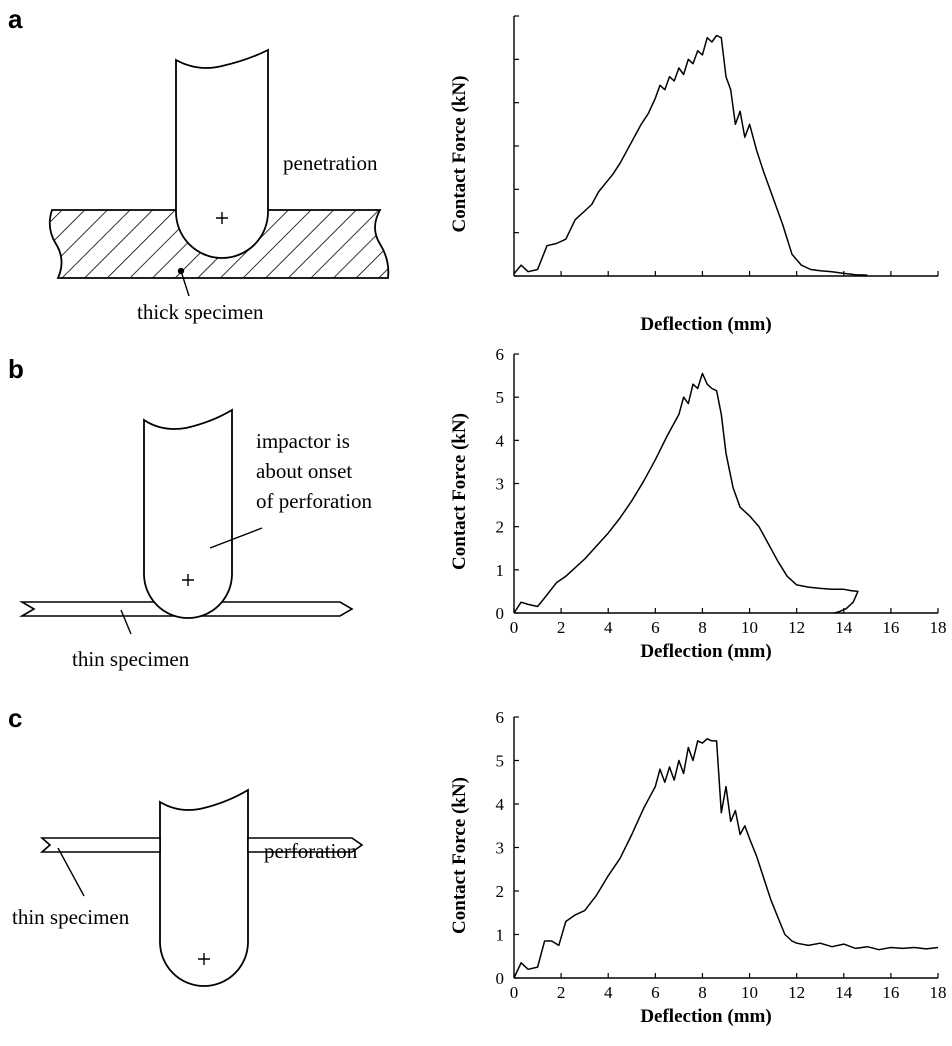  Describe the element at coordinates (204, 959) in the screenshot. I see `crosshair-c` at that location.